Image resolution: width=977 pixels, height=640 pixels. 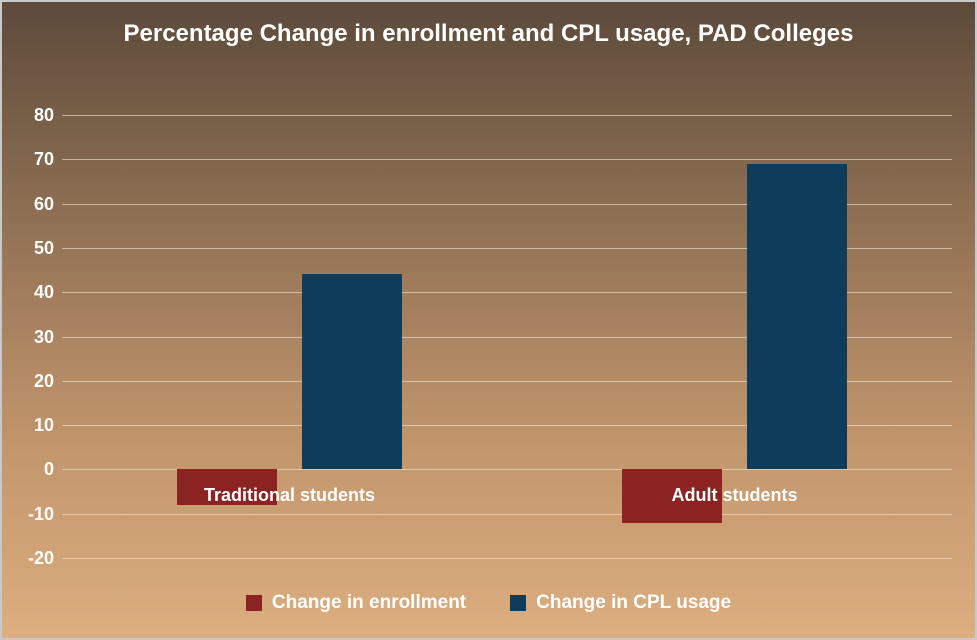 I want to click on category-label: Traditional students, so click(x=289, y=495).